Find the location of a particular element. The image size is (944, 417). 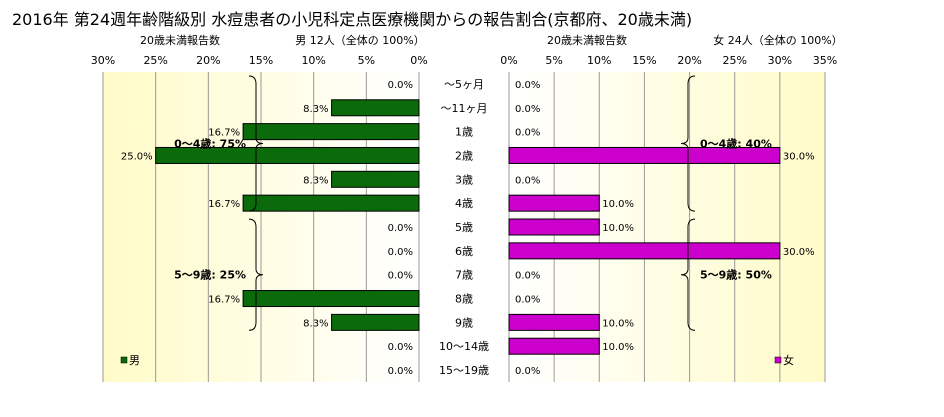

category-label: 7歳 is located at coordinates (464, 275).